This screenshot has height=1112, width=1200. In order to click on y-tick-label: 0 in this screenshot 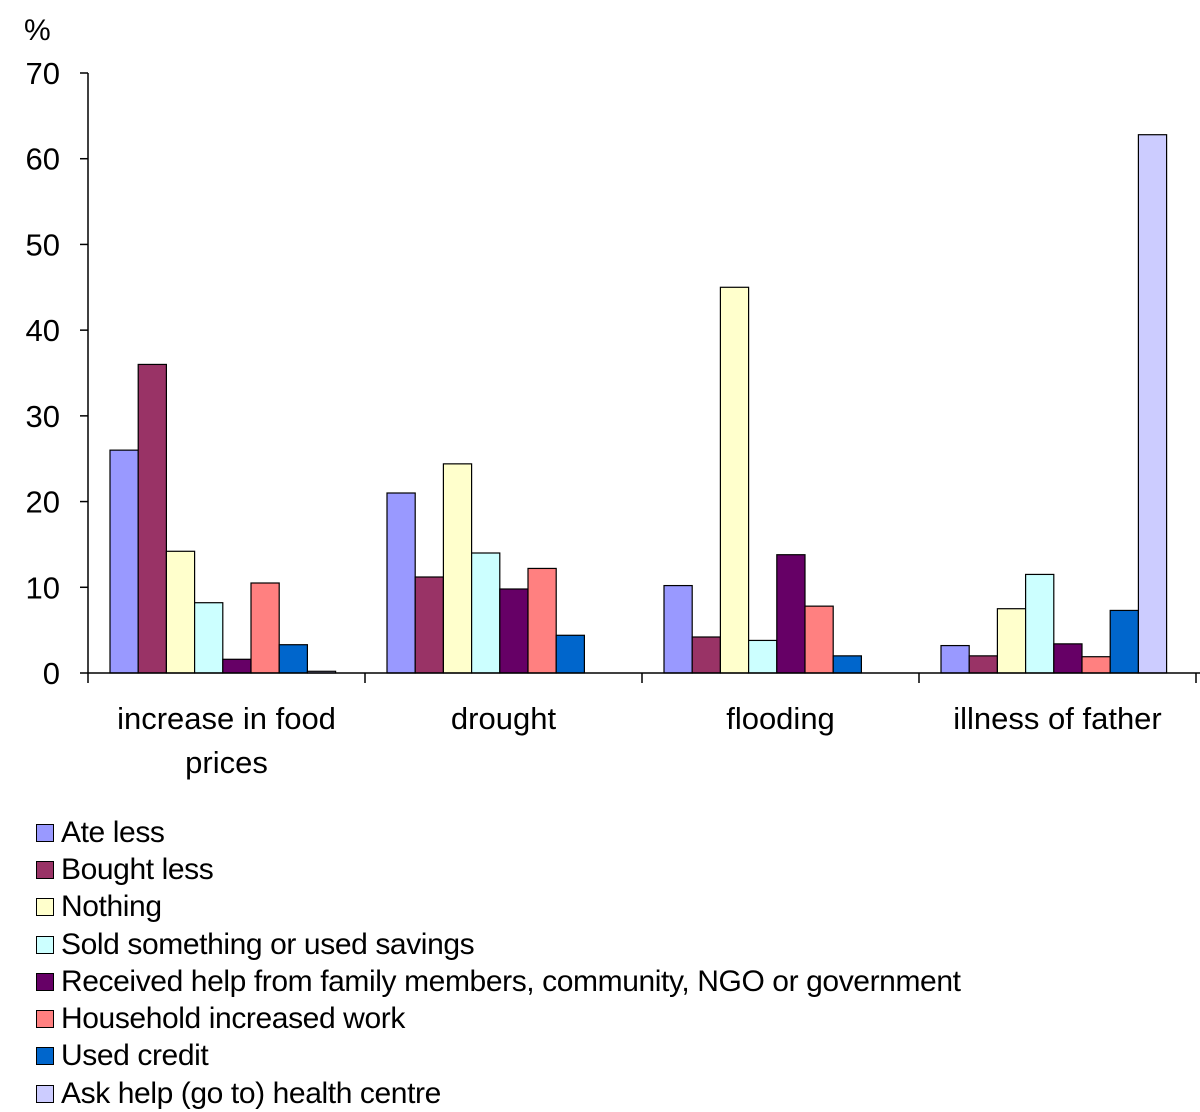, I will do `click(51, 673)`.